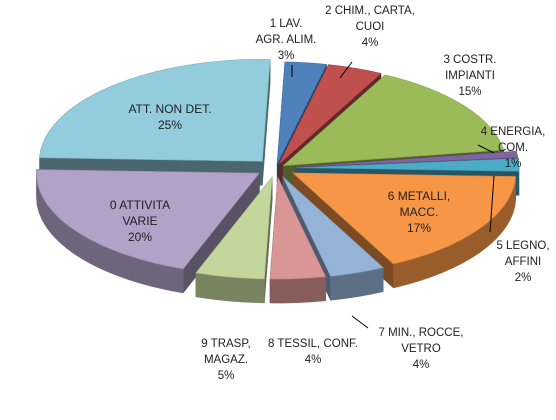 The height and width of the screenshot is (420, 556). What do you see at coordinates (370, 11) in the screenshot?
I see `slice-label-1-line-0: 2 CHIM., CARTA,` at bounding box center [370, 11].